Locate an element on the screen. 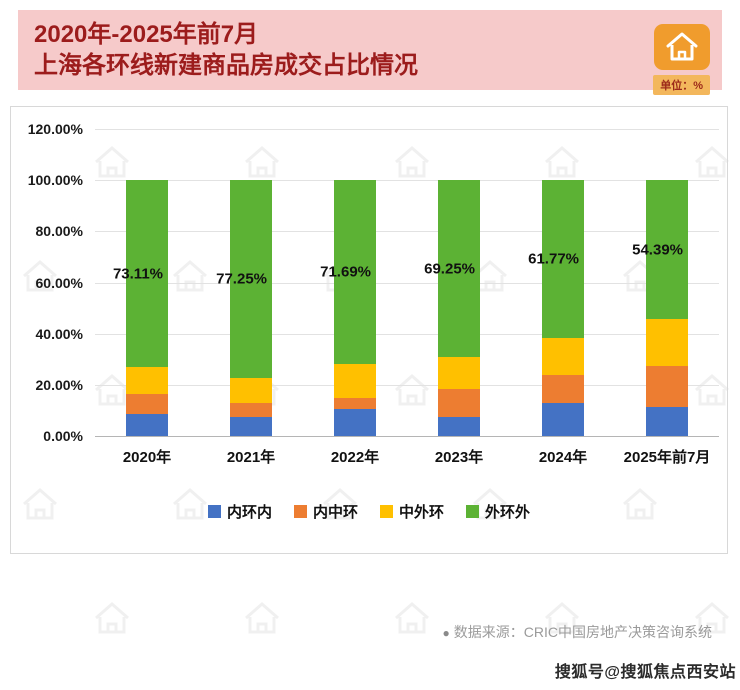 The height and width of the screenshot is (690, 740). y-axis-tick: 80.00% is located at coordinates (59, 231).